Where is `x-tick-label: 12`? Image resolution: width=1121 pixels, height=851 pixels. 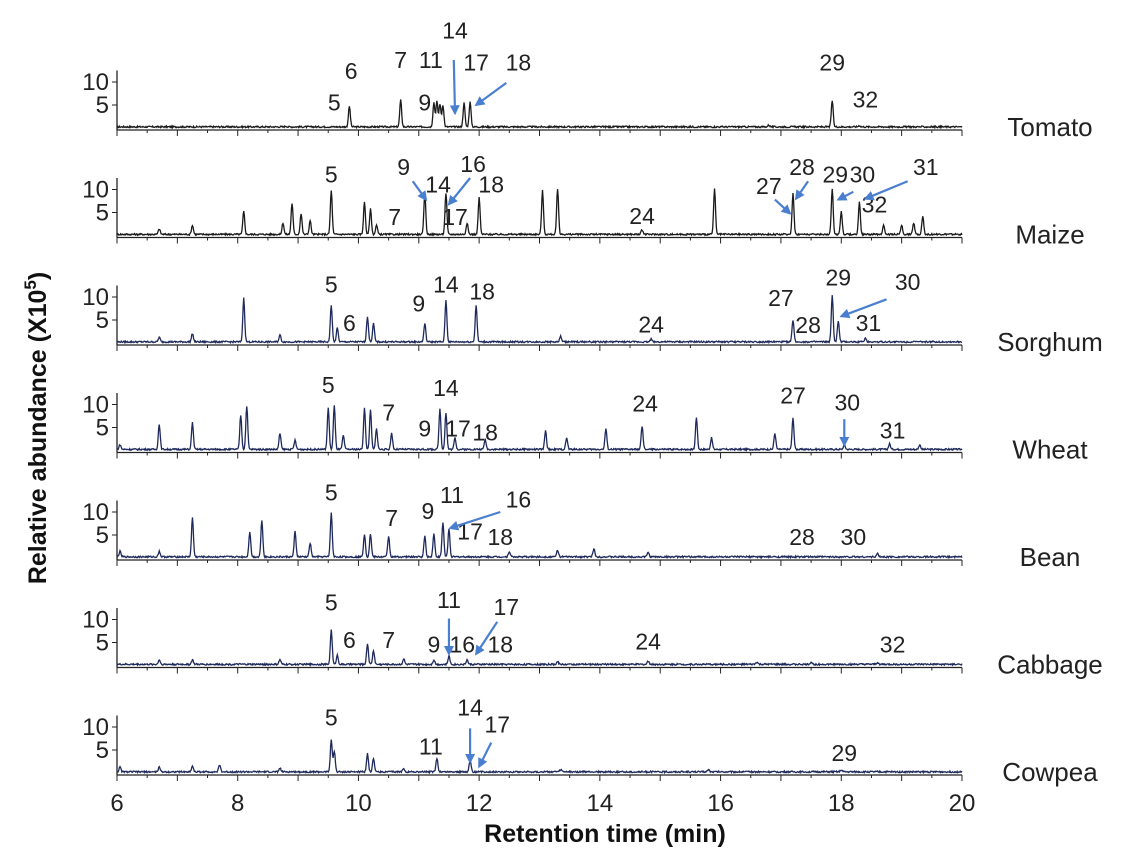 x-tick-label: 12 is located at coordinates (479, 803).